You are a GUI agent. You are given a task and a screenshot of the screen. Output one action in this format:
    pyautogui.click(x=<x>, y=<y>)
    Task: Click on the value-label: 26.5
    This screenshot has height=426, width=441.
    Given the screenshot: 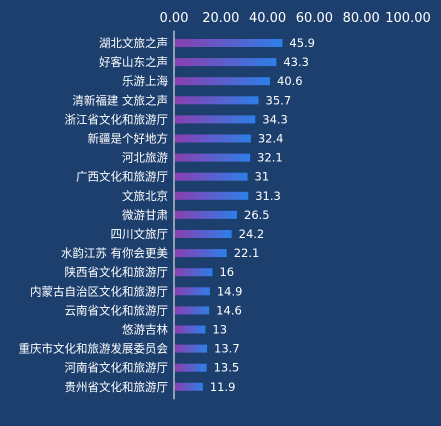 What is the action you would take?
    pyautogui.click(x=257, y=215)
    